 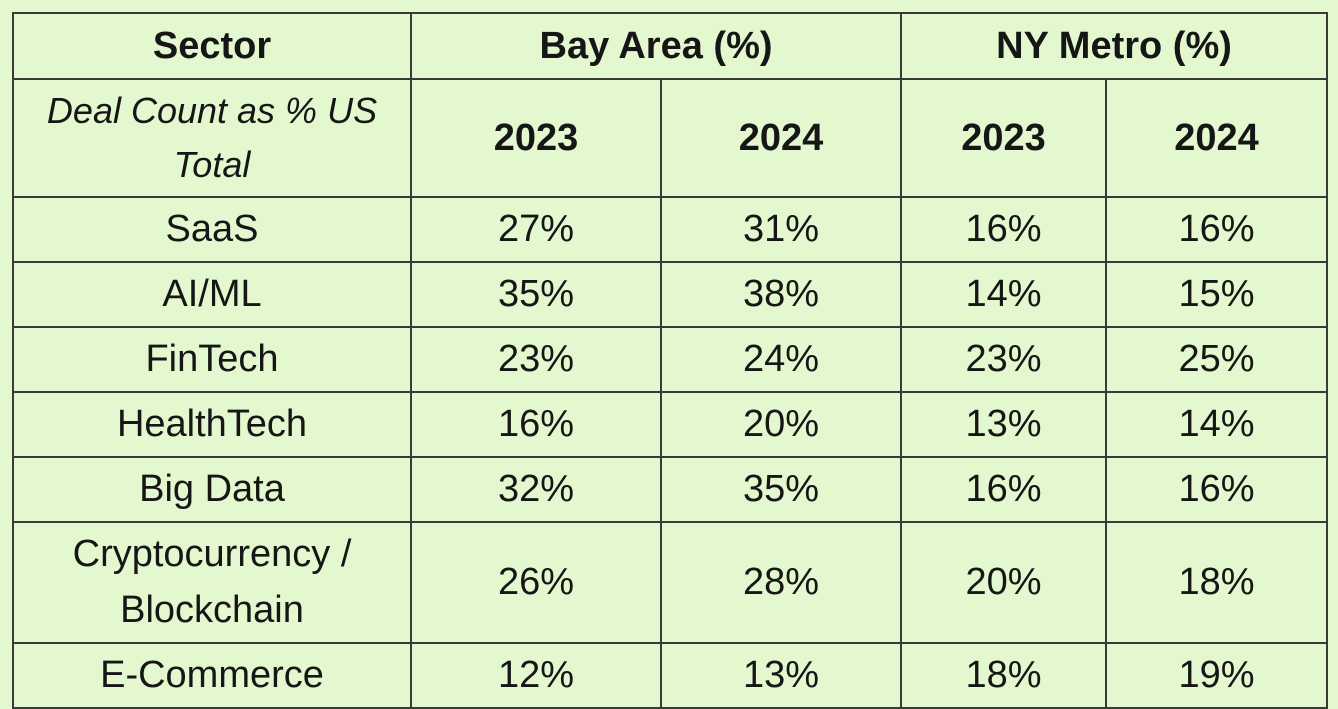 I want to click on value-cell: 15%, so click(x=1217, y=295).